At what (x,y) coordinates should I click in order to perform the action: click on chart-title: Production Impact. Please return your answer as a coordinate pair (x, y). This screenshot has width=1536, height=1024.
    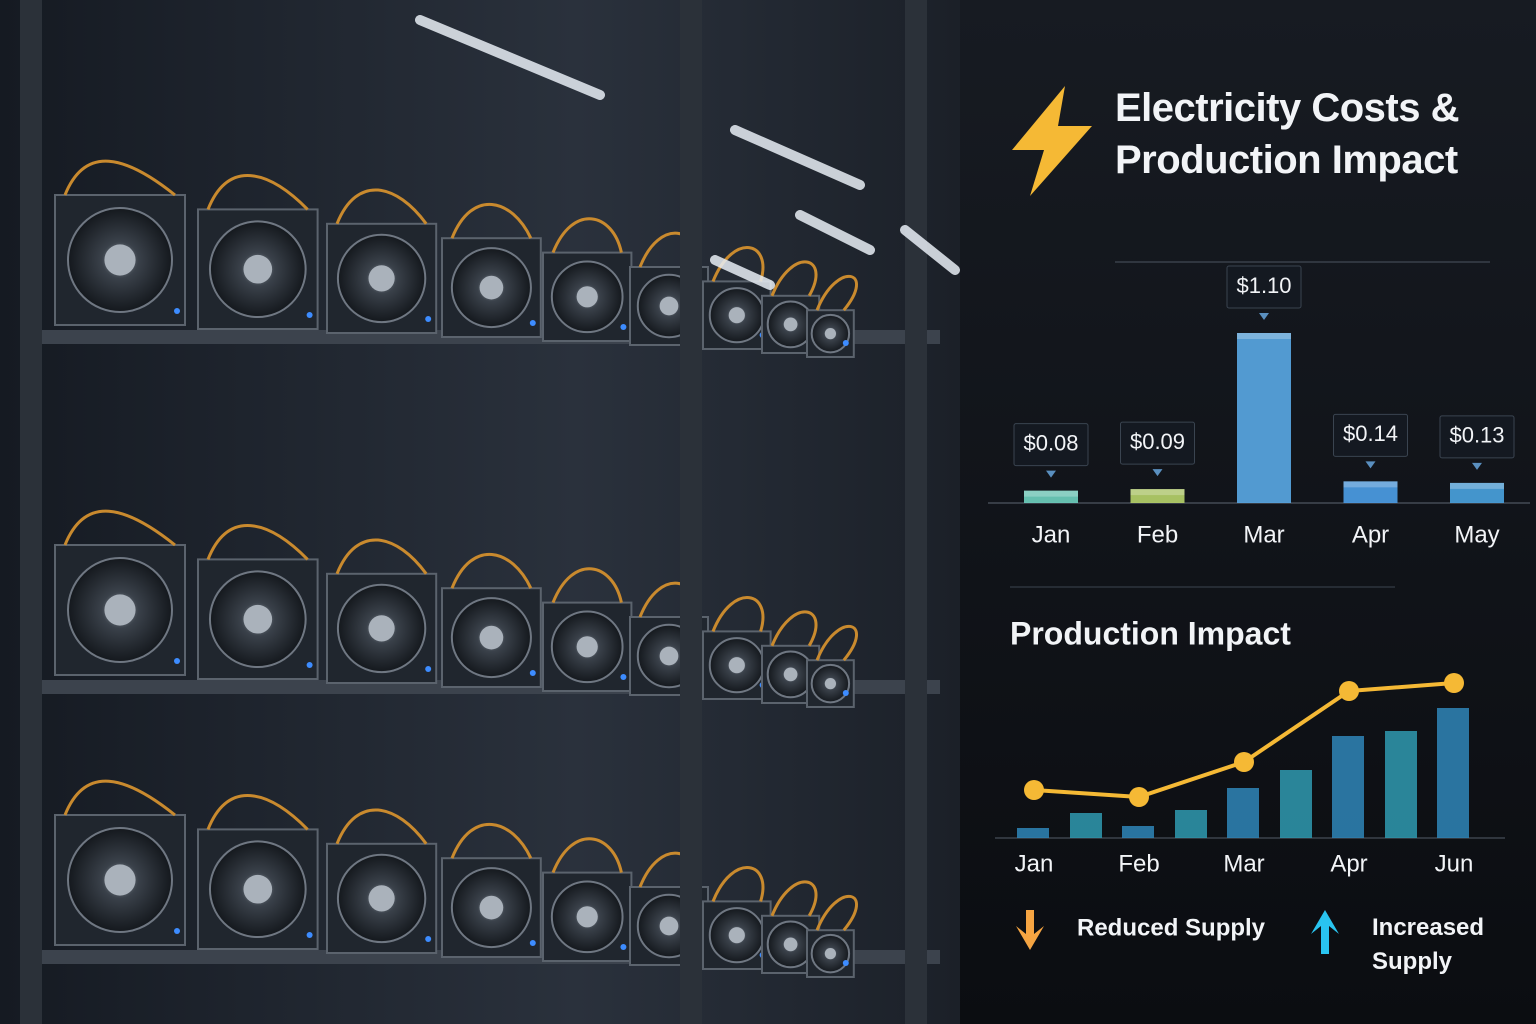
    Looking at the image, I should click on (1150, 633).